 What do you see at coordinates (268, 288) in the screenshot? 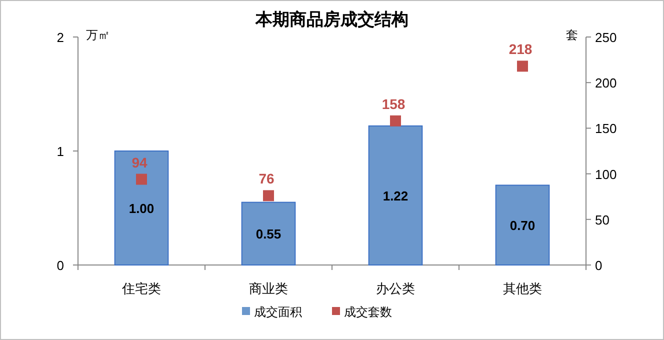
I see `x-tick-label: 商业类` at bounding box center [268, 288].